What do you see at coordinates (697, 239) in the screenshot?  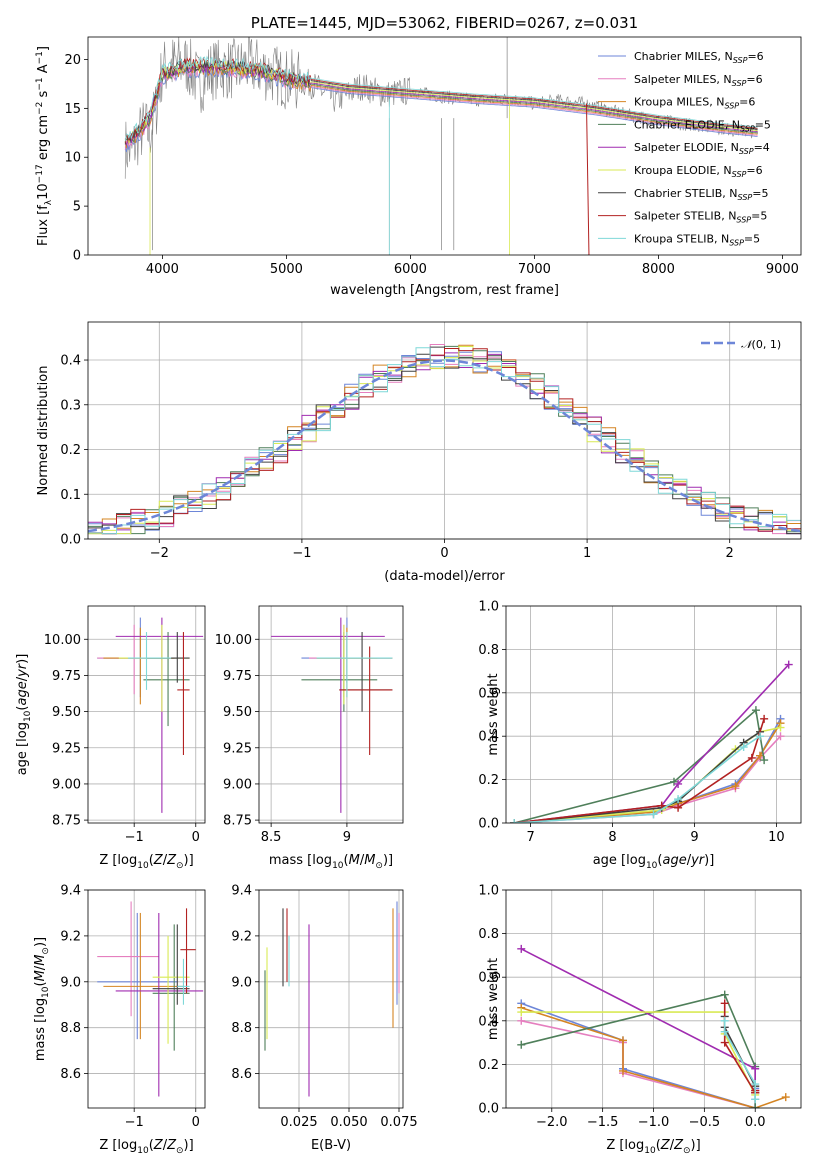 I see `legend-label: Kroupa STELIB, NSSP=5` at bounding box center [697, 239].